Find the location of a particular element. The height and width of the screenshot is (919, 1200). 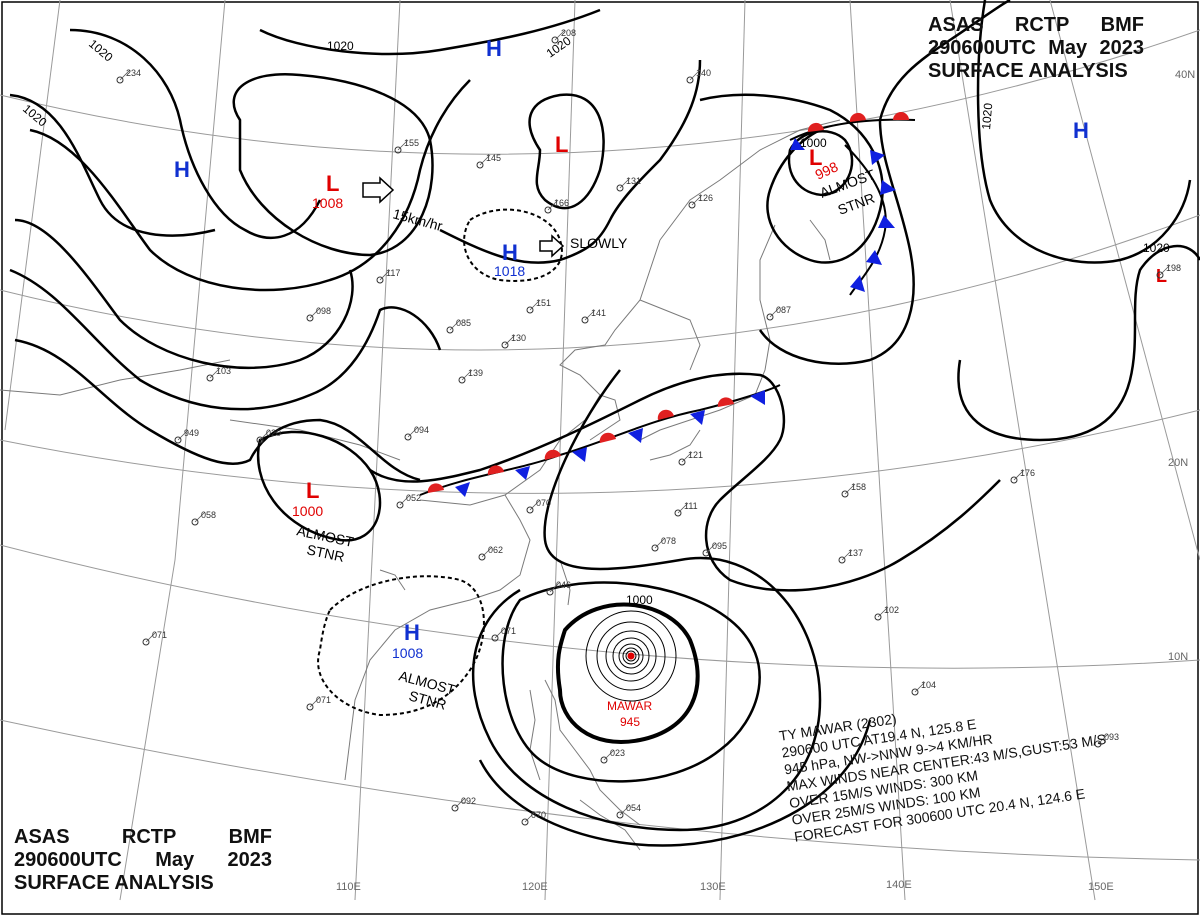

isobar-1012-e is located at coordinates (1078, 343).